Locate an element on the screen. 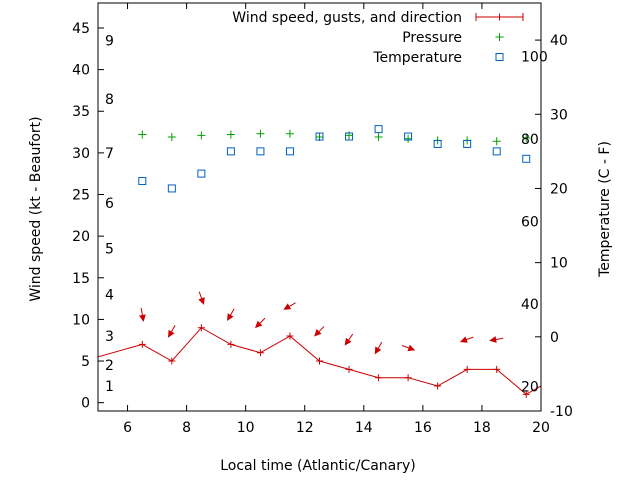 This screenshot has width=640, height=480. legend-sample-pressure is located at coordinates (499, 37).